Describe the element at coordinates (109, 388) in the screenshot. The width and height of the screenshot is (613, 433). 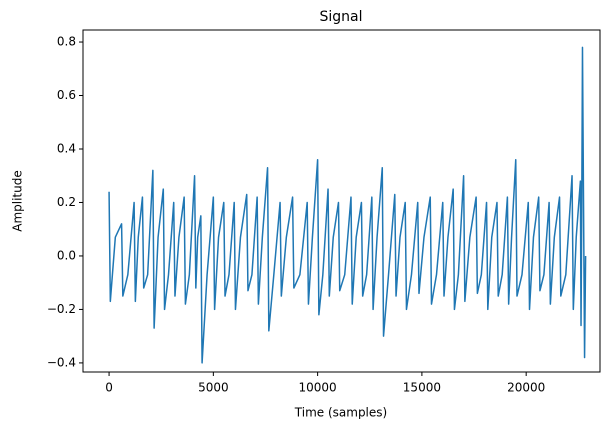
I see `x-tick-label: 0` at that location.